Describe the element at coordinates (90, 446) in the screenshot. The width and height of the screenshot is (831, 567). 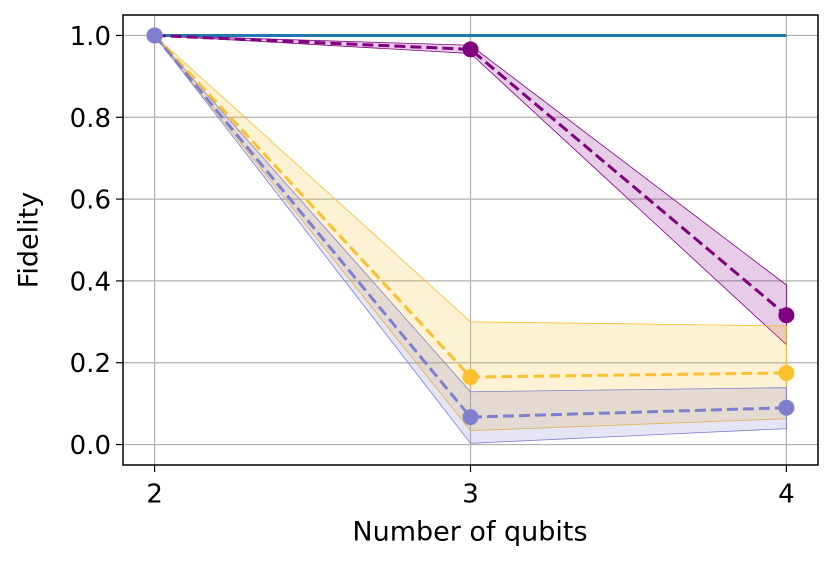
I see `y-tick-label: 0.0` at that location.